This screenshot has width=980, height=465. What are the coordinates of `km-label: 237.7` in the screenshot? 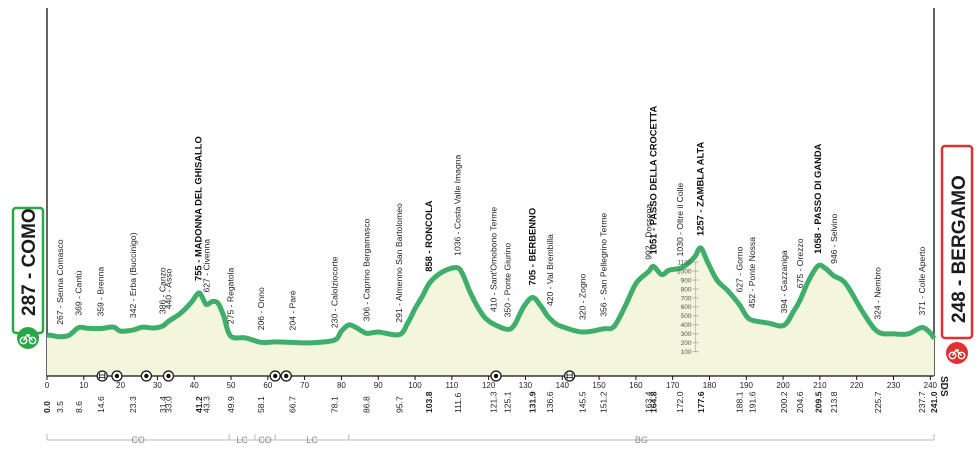 It's located at (922, 402).